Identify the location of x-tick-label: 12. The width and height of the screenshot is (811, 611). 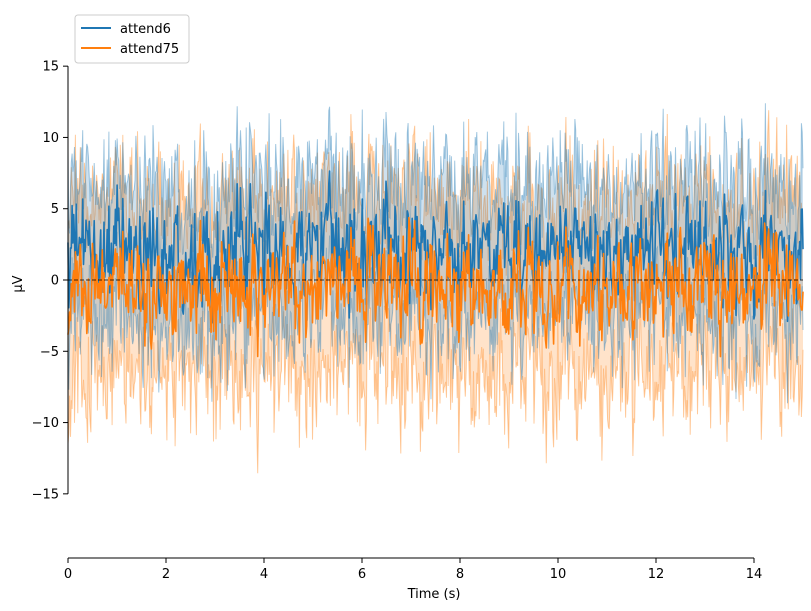
(656, 574).